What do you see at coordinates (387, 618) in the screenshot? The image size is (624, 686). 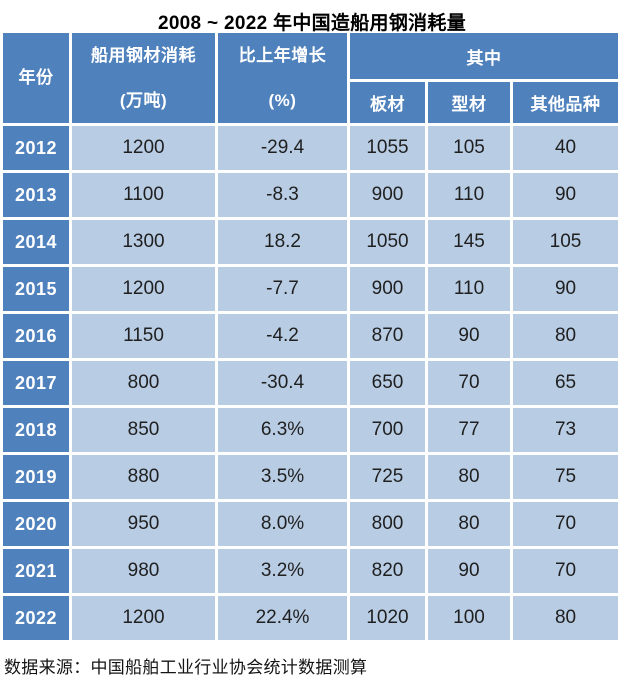 I see `plate-cell: 1020` at bounding box center [387, 618].